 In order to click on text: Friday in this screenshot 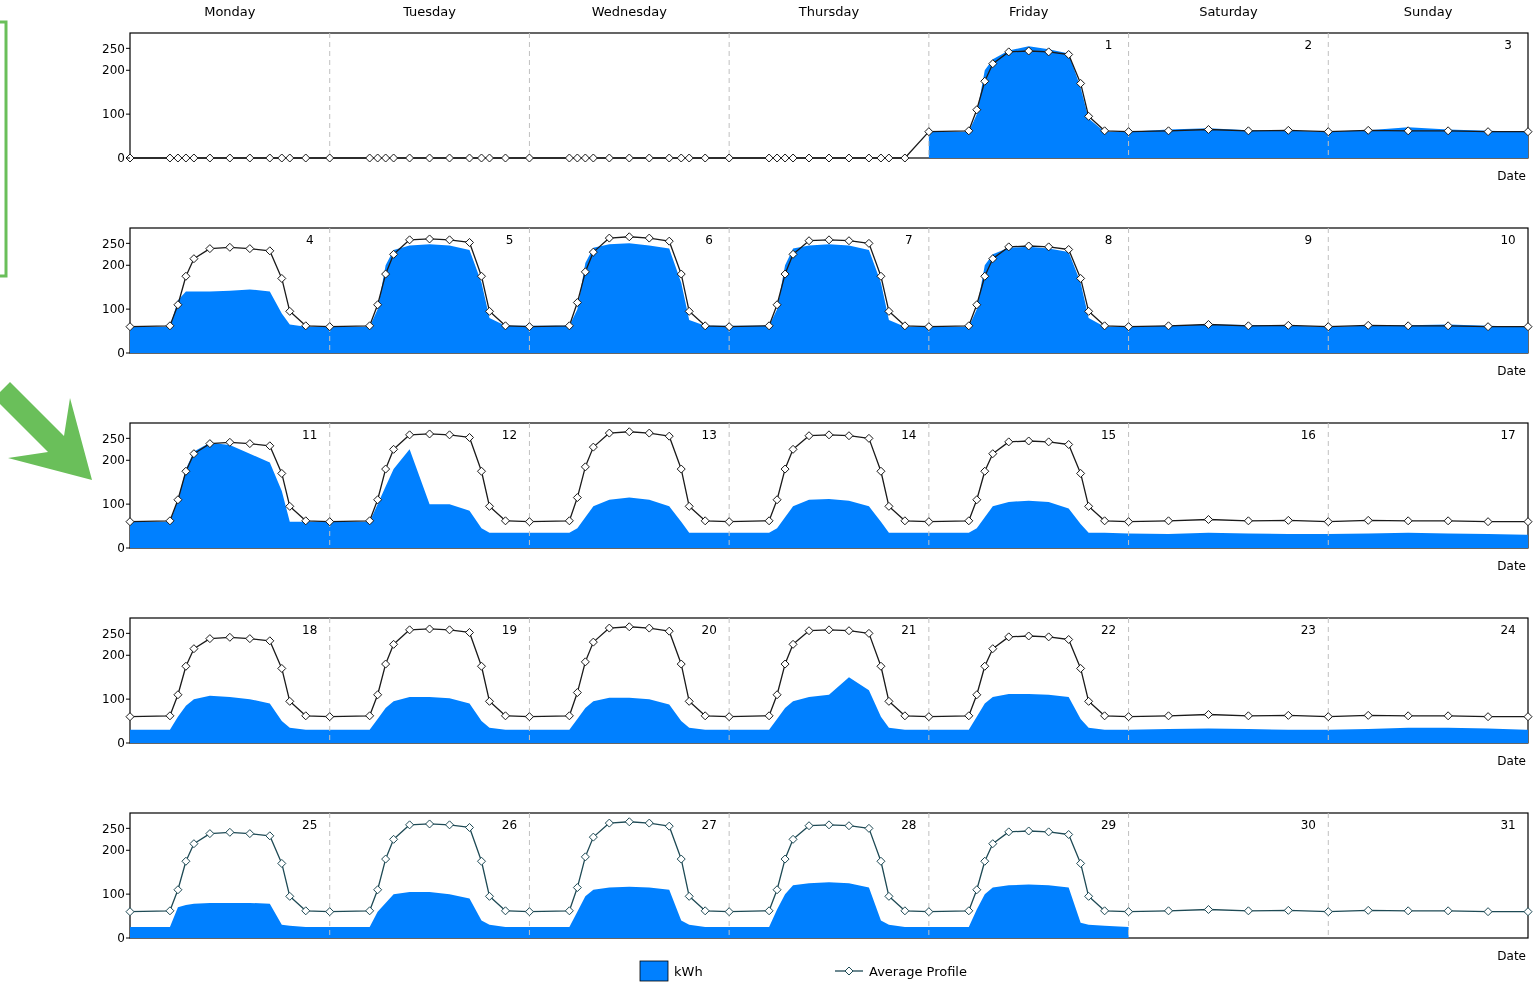, I will do `click(1029, 11)`.